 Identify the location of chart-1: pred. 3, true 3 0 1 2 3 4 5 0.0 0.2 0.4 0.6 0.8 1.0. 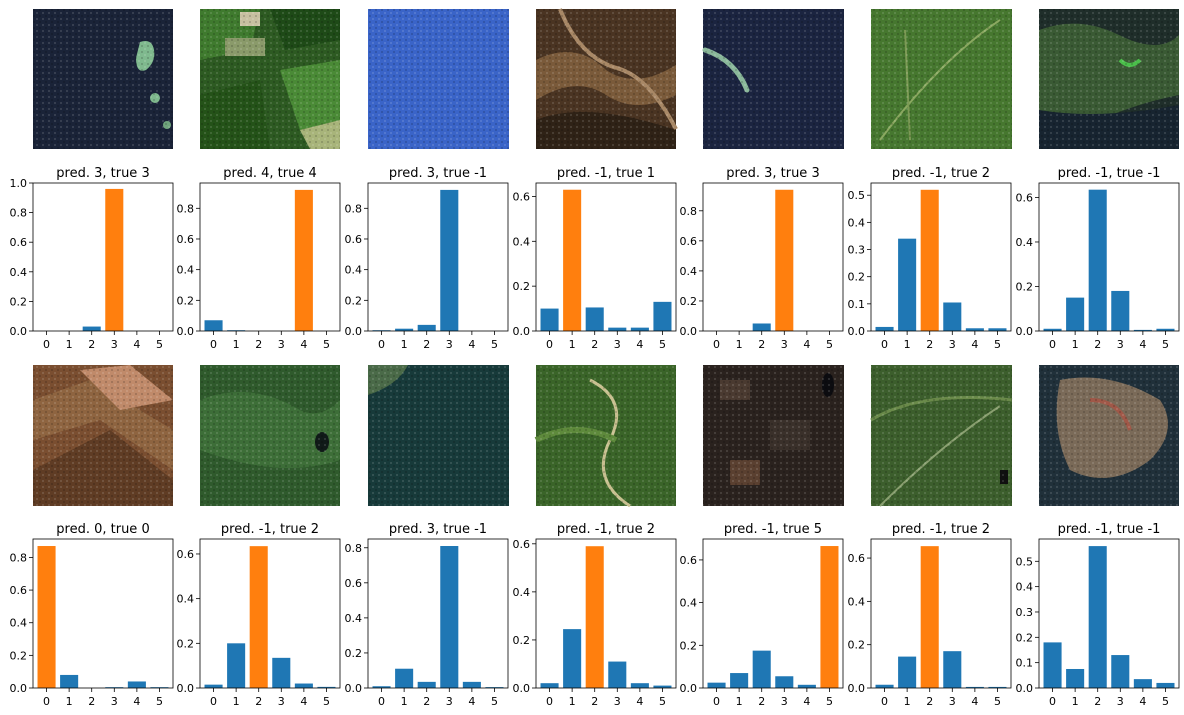
(92, 258).